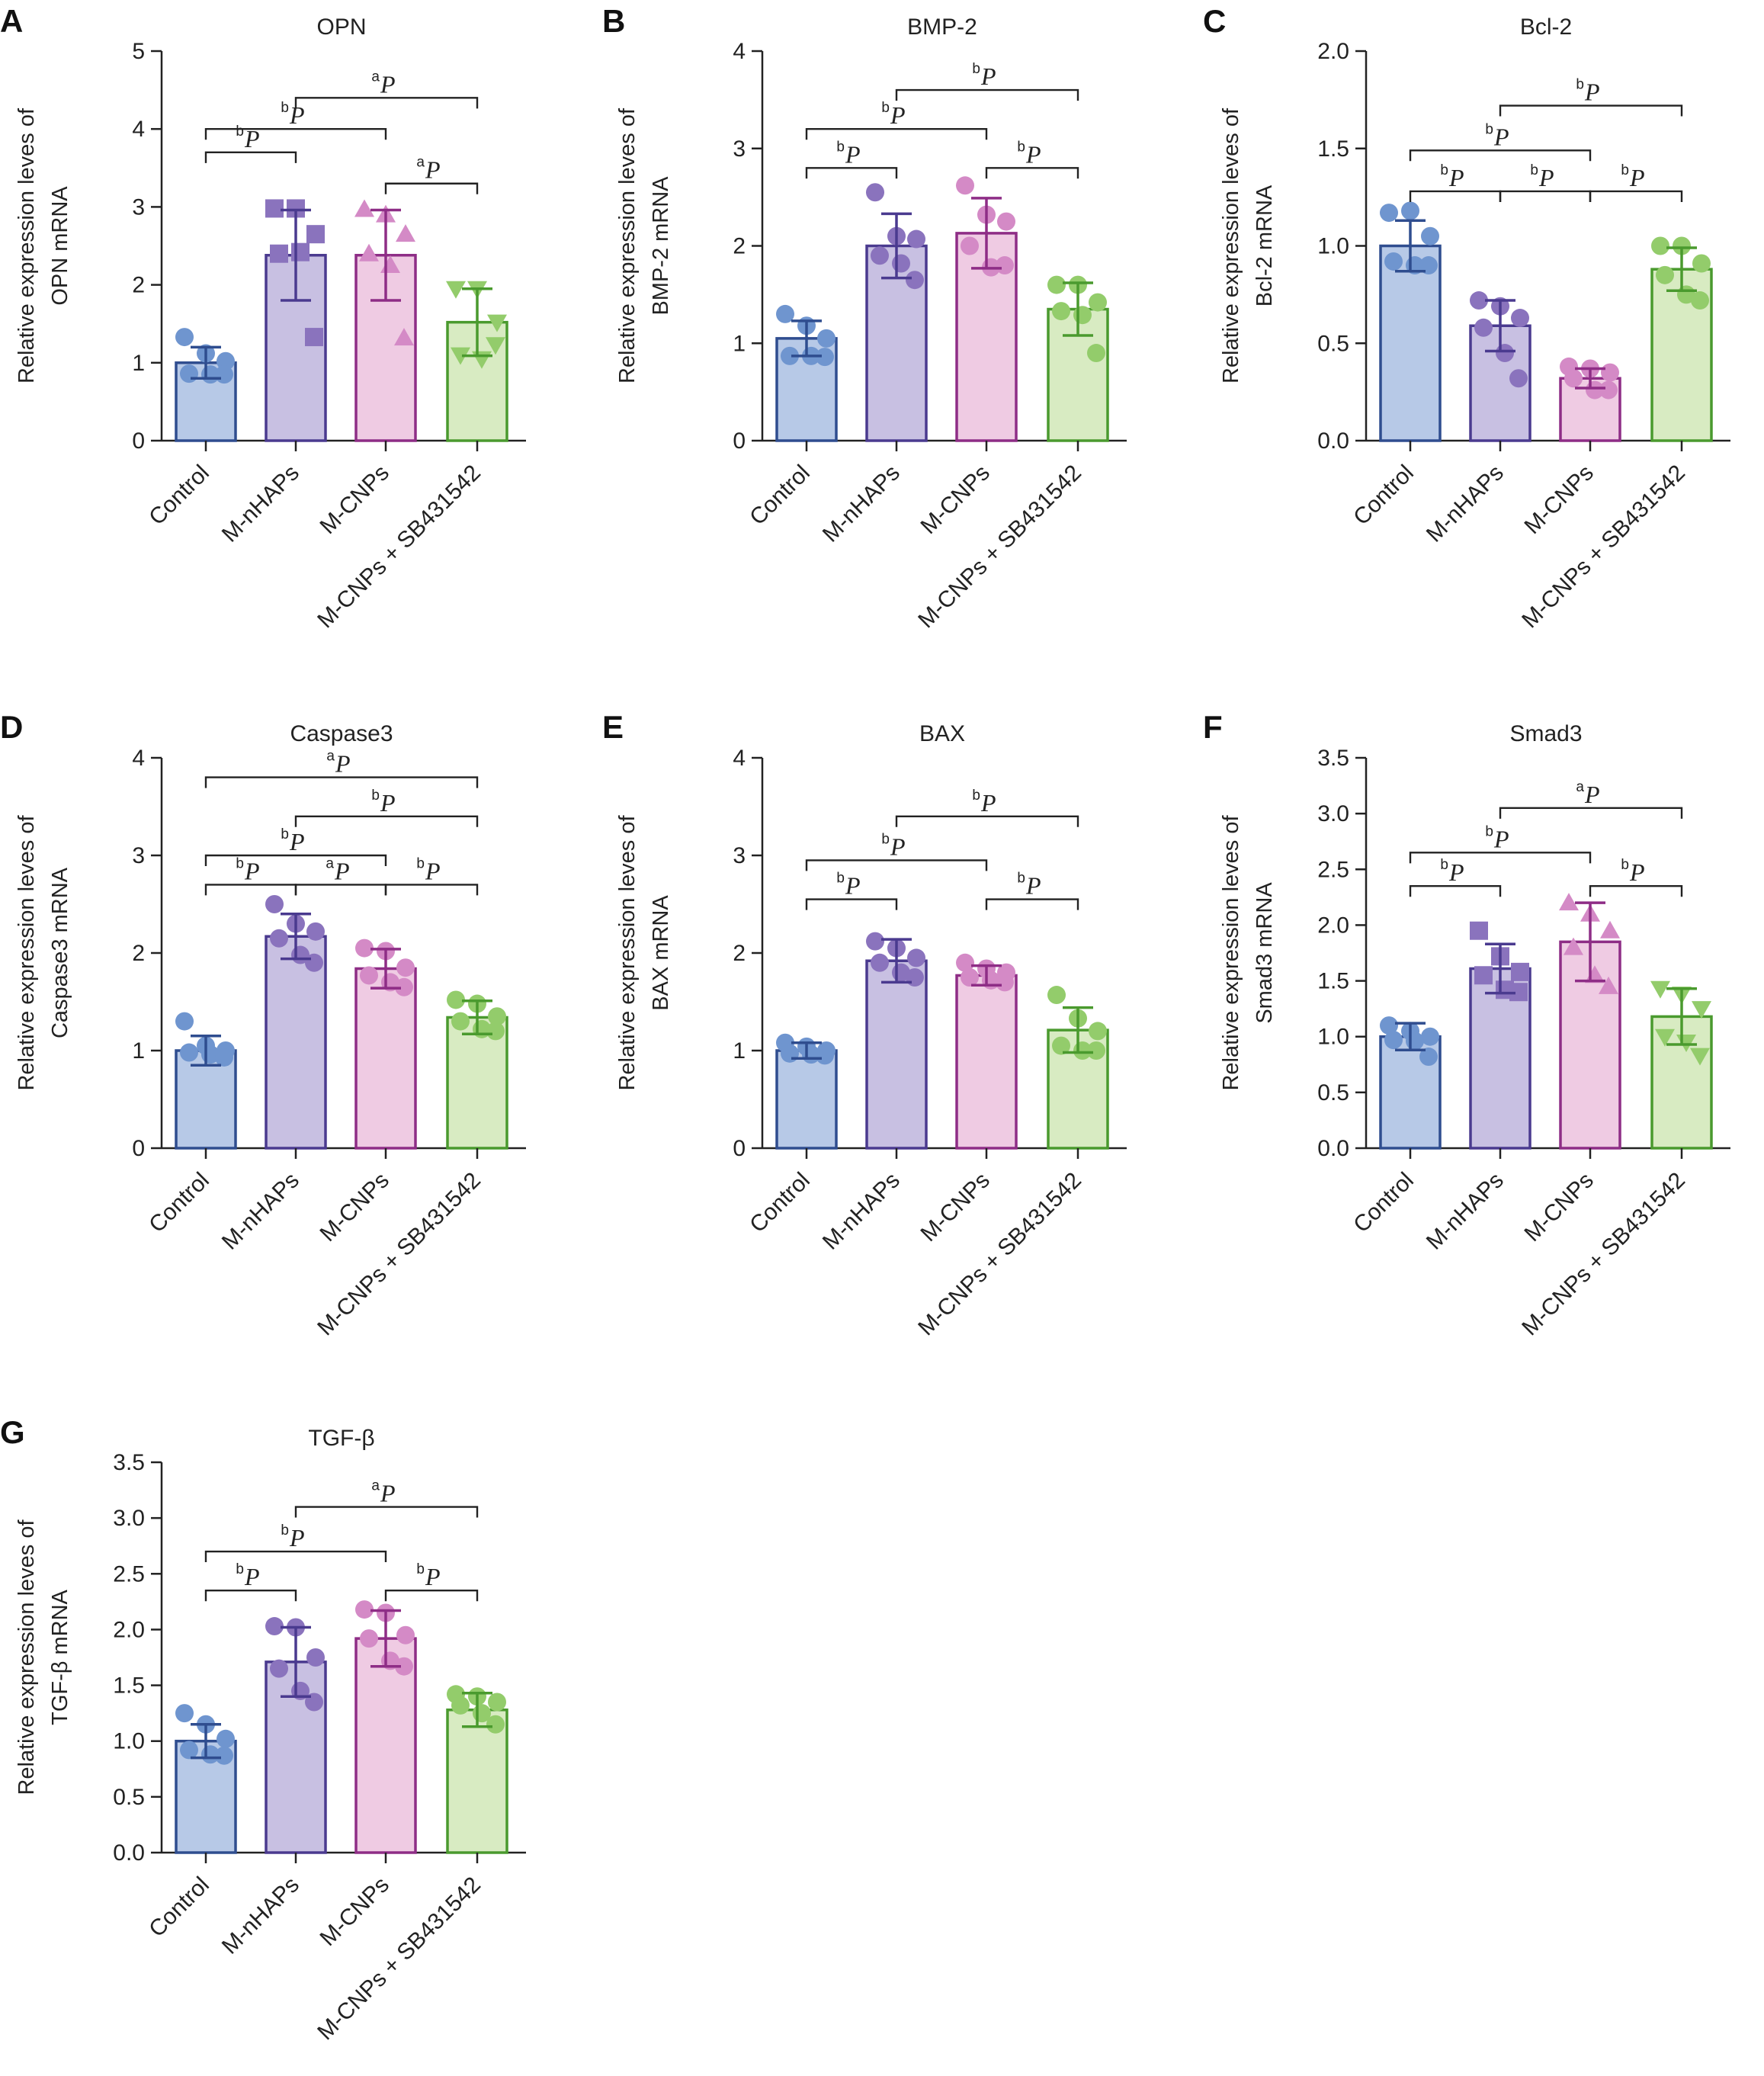 The image size is (1764, 2076). What do you see at coordinates (739, 441) in the screenshot?
I see `y-tick-label: 0` at bounding box center [739, 441].